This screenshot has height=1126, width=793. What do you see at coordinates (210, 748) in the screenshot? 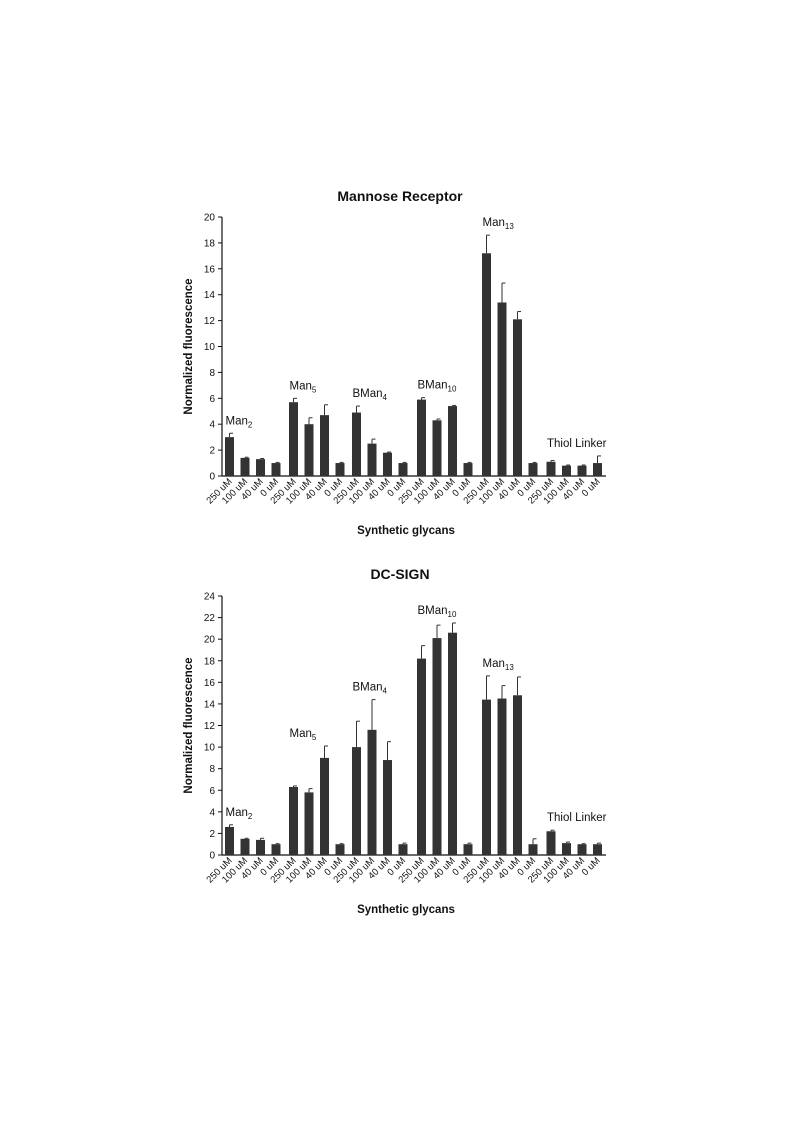
I see `y-tick-label: 10` at bounding box center [210, 748].